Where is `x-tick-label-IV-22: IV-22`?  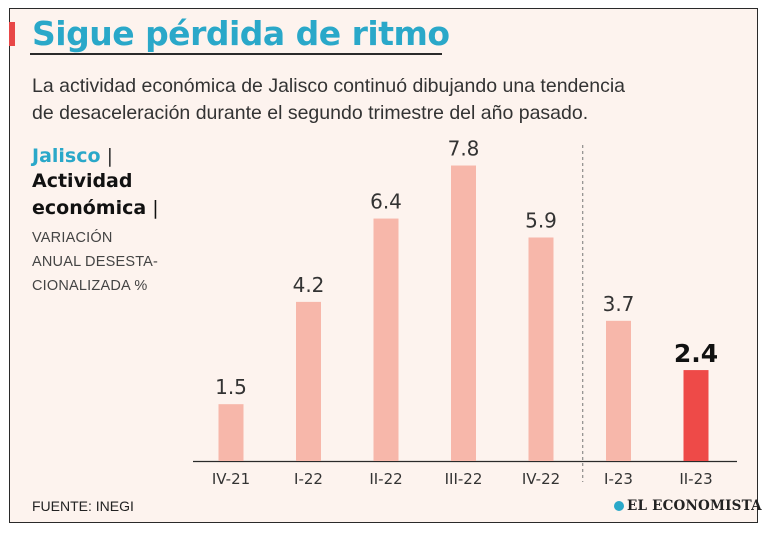 x-tick-label-IV-22: IV-22 is located at coordinates (541, 479).